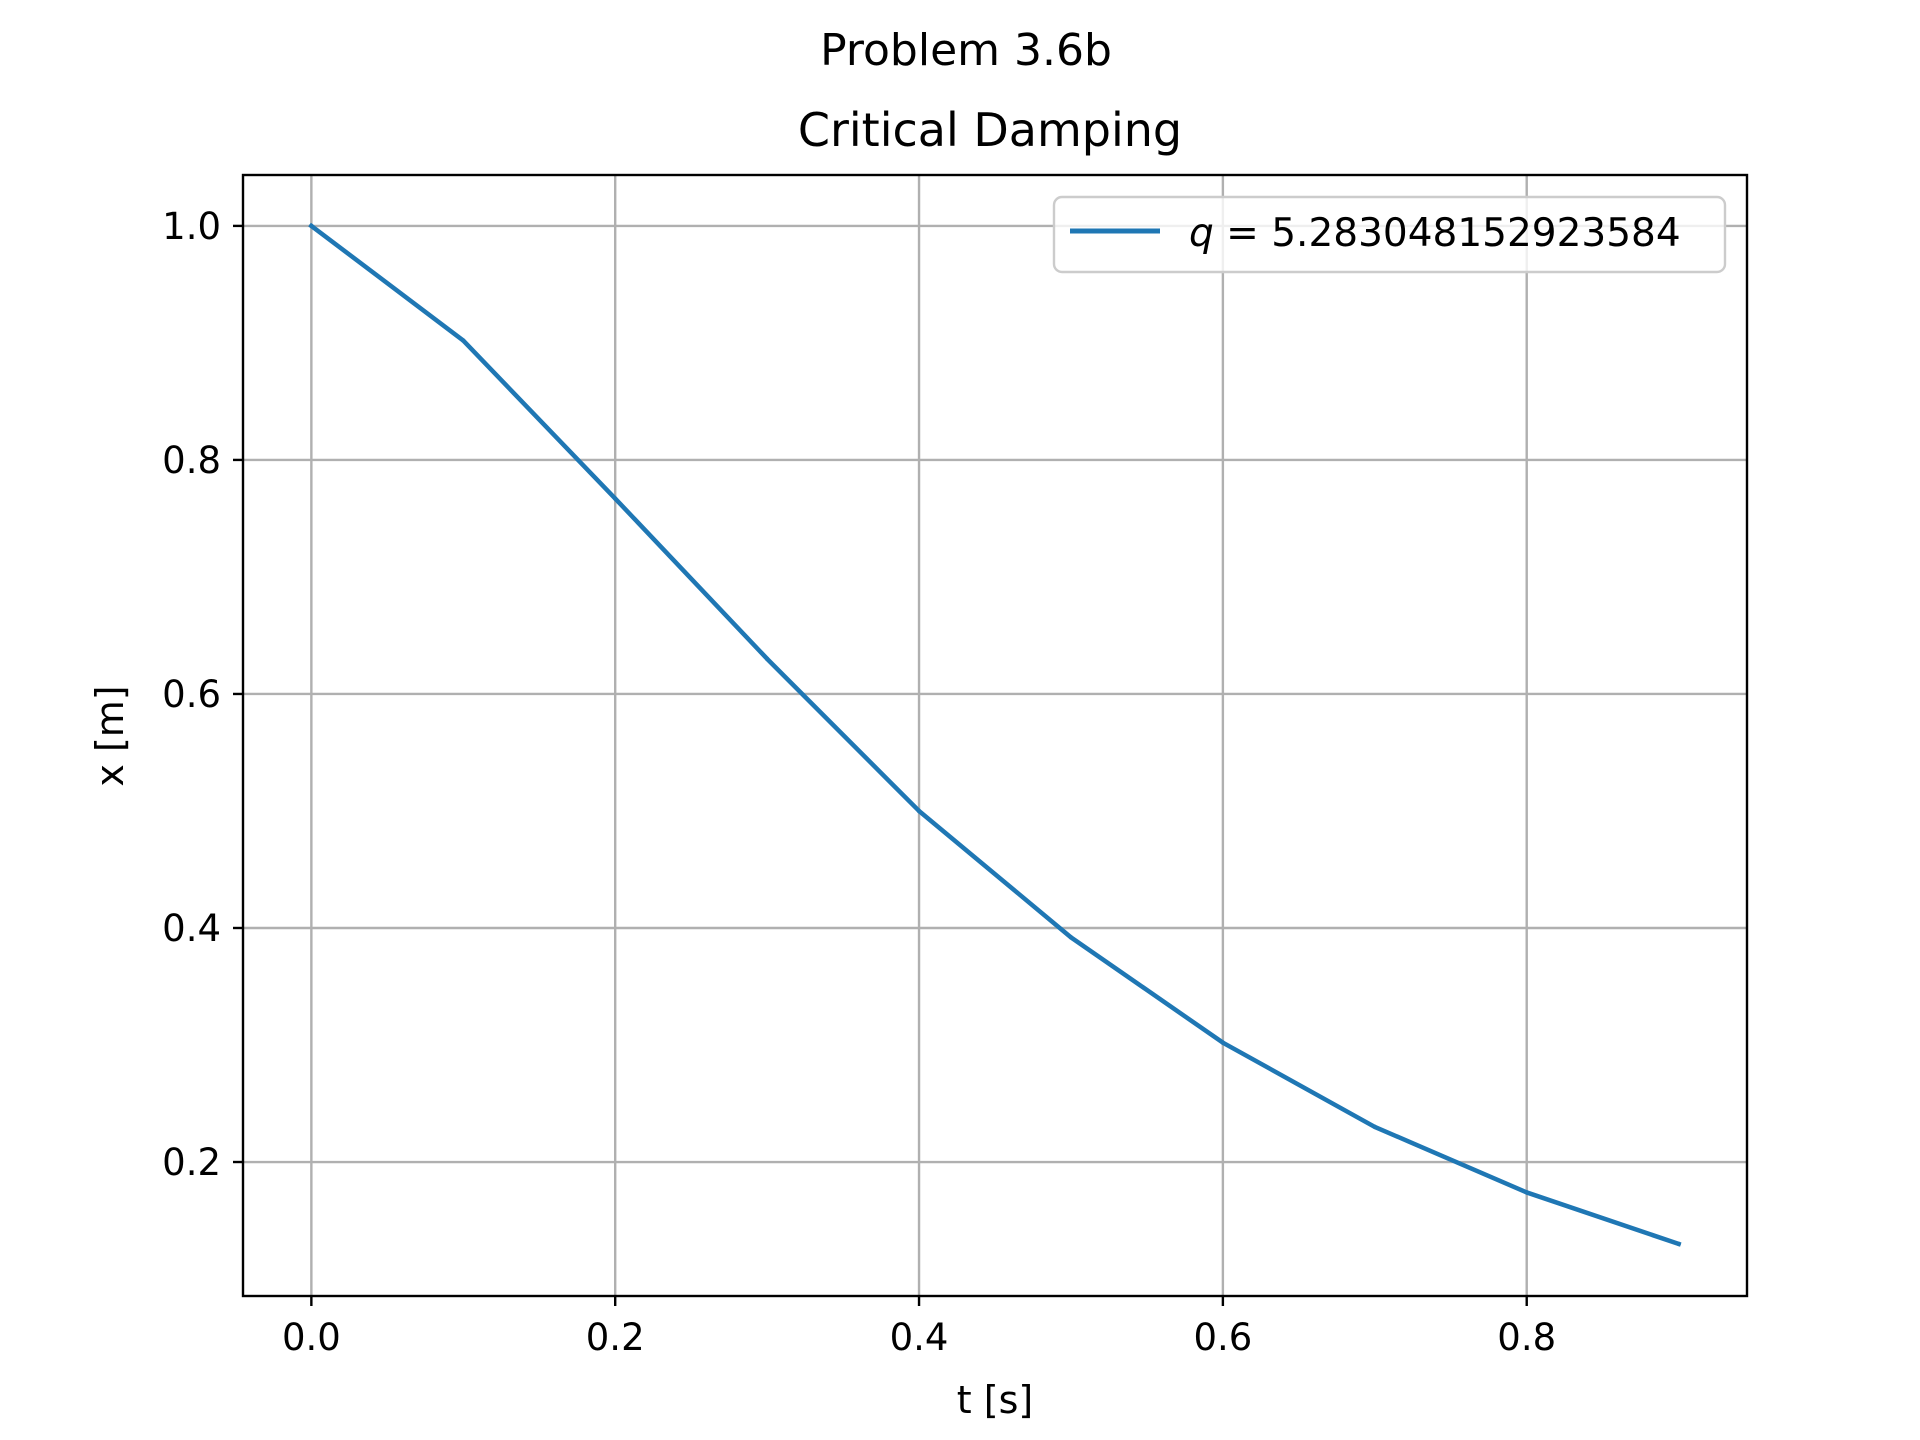 This screenshot has height=1440, width=1920. Describe the element at coordinates (966, 50) in the screenshot. I see `chart-suptitle: Problem 3.6b` at that location.